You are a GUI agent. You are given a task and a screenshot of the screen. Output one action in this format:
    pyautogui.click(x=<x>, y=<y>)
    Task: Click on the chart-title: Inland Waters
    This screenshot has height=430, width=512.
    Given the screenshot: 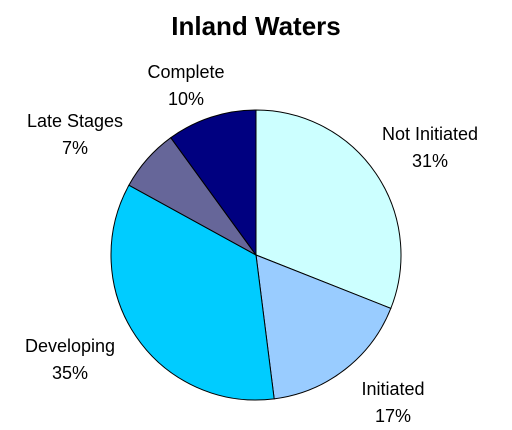 What is the action you would take?
    pyautogui.click(x=256, y=26)
    